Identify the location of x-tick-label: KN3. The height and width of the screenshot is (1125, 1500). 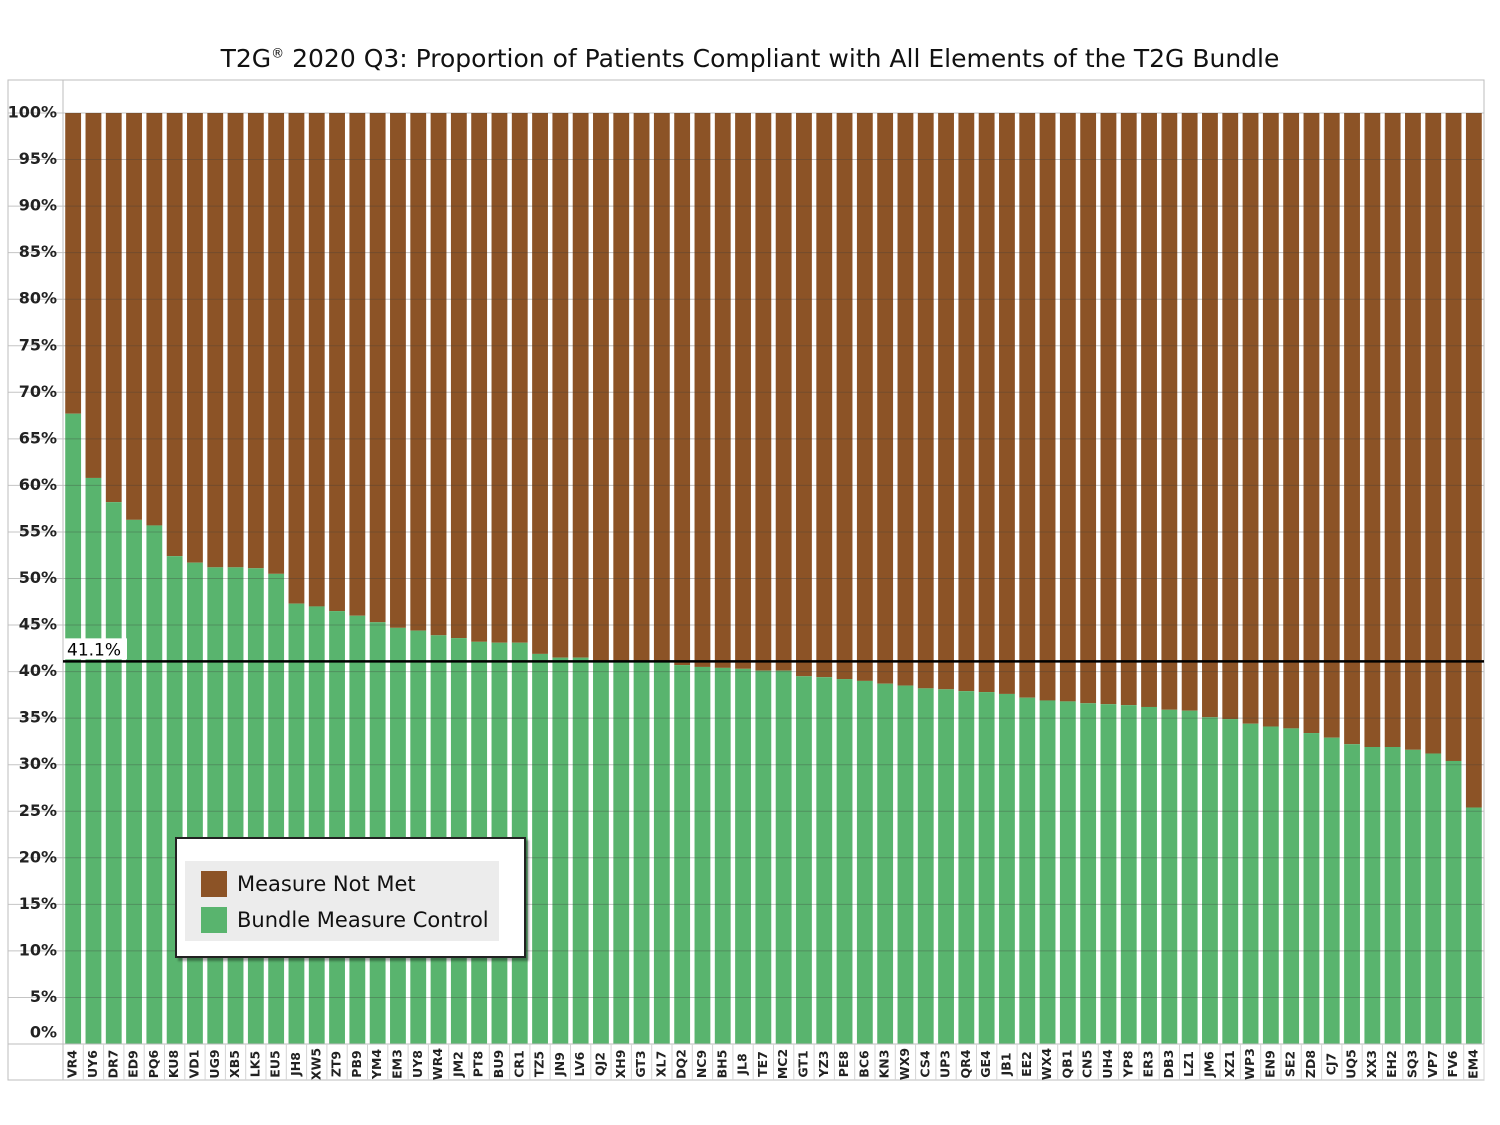
(884, 1064).